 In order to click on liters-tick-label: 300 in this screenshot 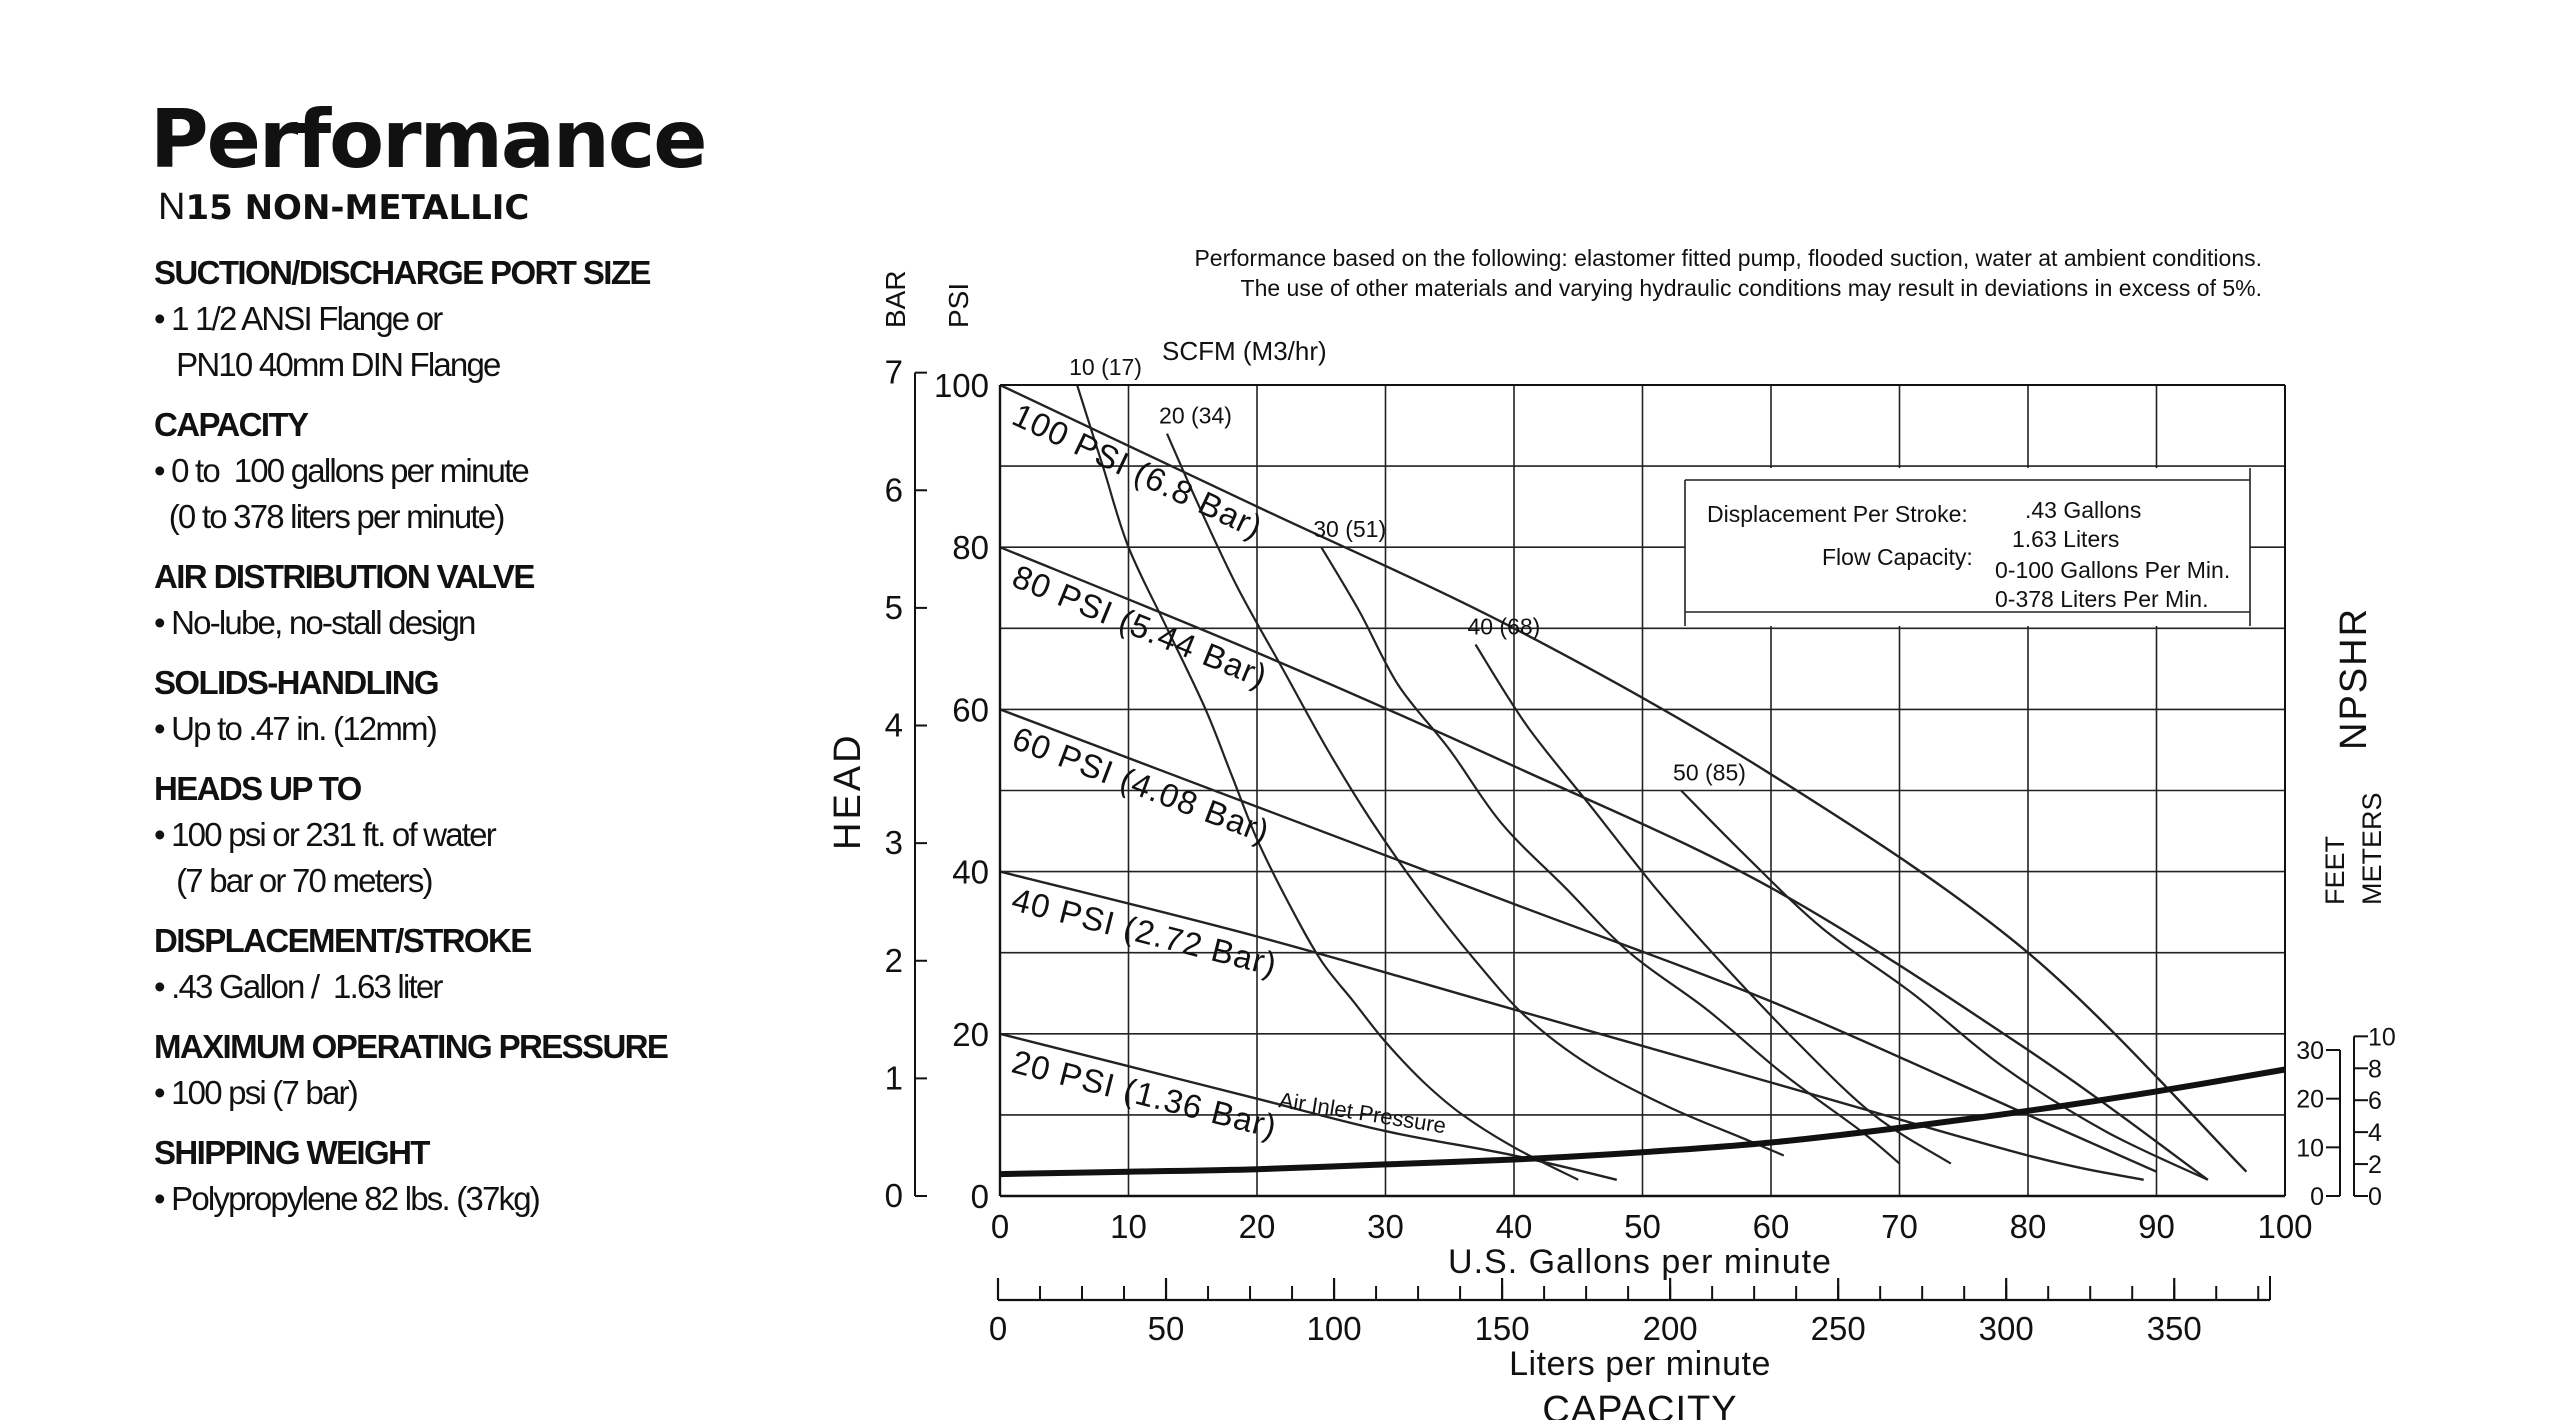, I will do `click(2006, 1328)`.